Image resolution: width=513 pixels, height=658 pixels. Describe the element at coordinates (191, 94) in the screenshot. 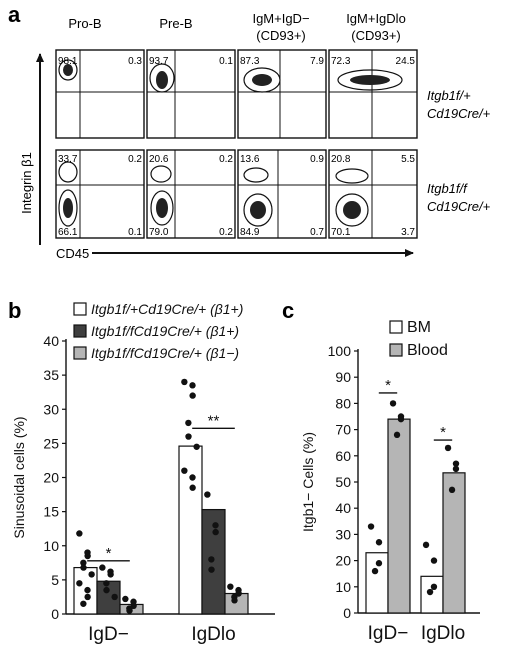

I see `flow-plot-row1-pre-b: 93.7 0.1` at that location.